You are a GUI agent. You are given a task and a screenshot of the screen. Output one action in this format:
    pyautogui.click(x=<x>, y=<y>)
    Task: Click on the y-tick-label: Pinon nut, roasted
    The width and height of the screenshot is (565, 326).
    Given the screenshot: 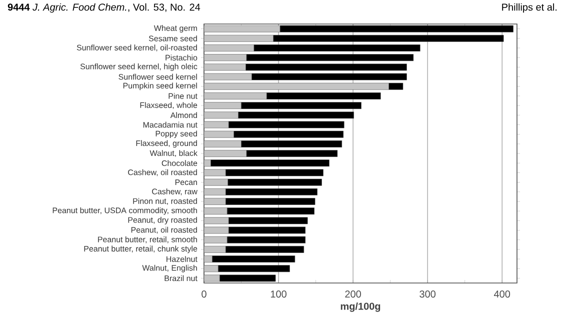 What is the action you would take?
    pyautogui.click(x=165, y=201)
    